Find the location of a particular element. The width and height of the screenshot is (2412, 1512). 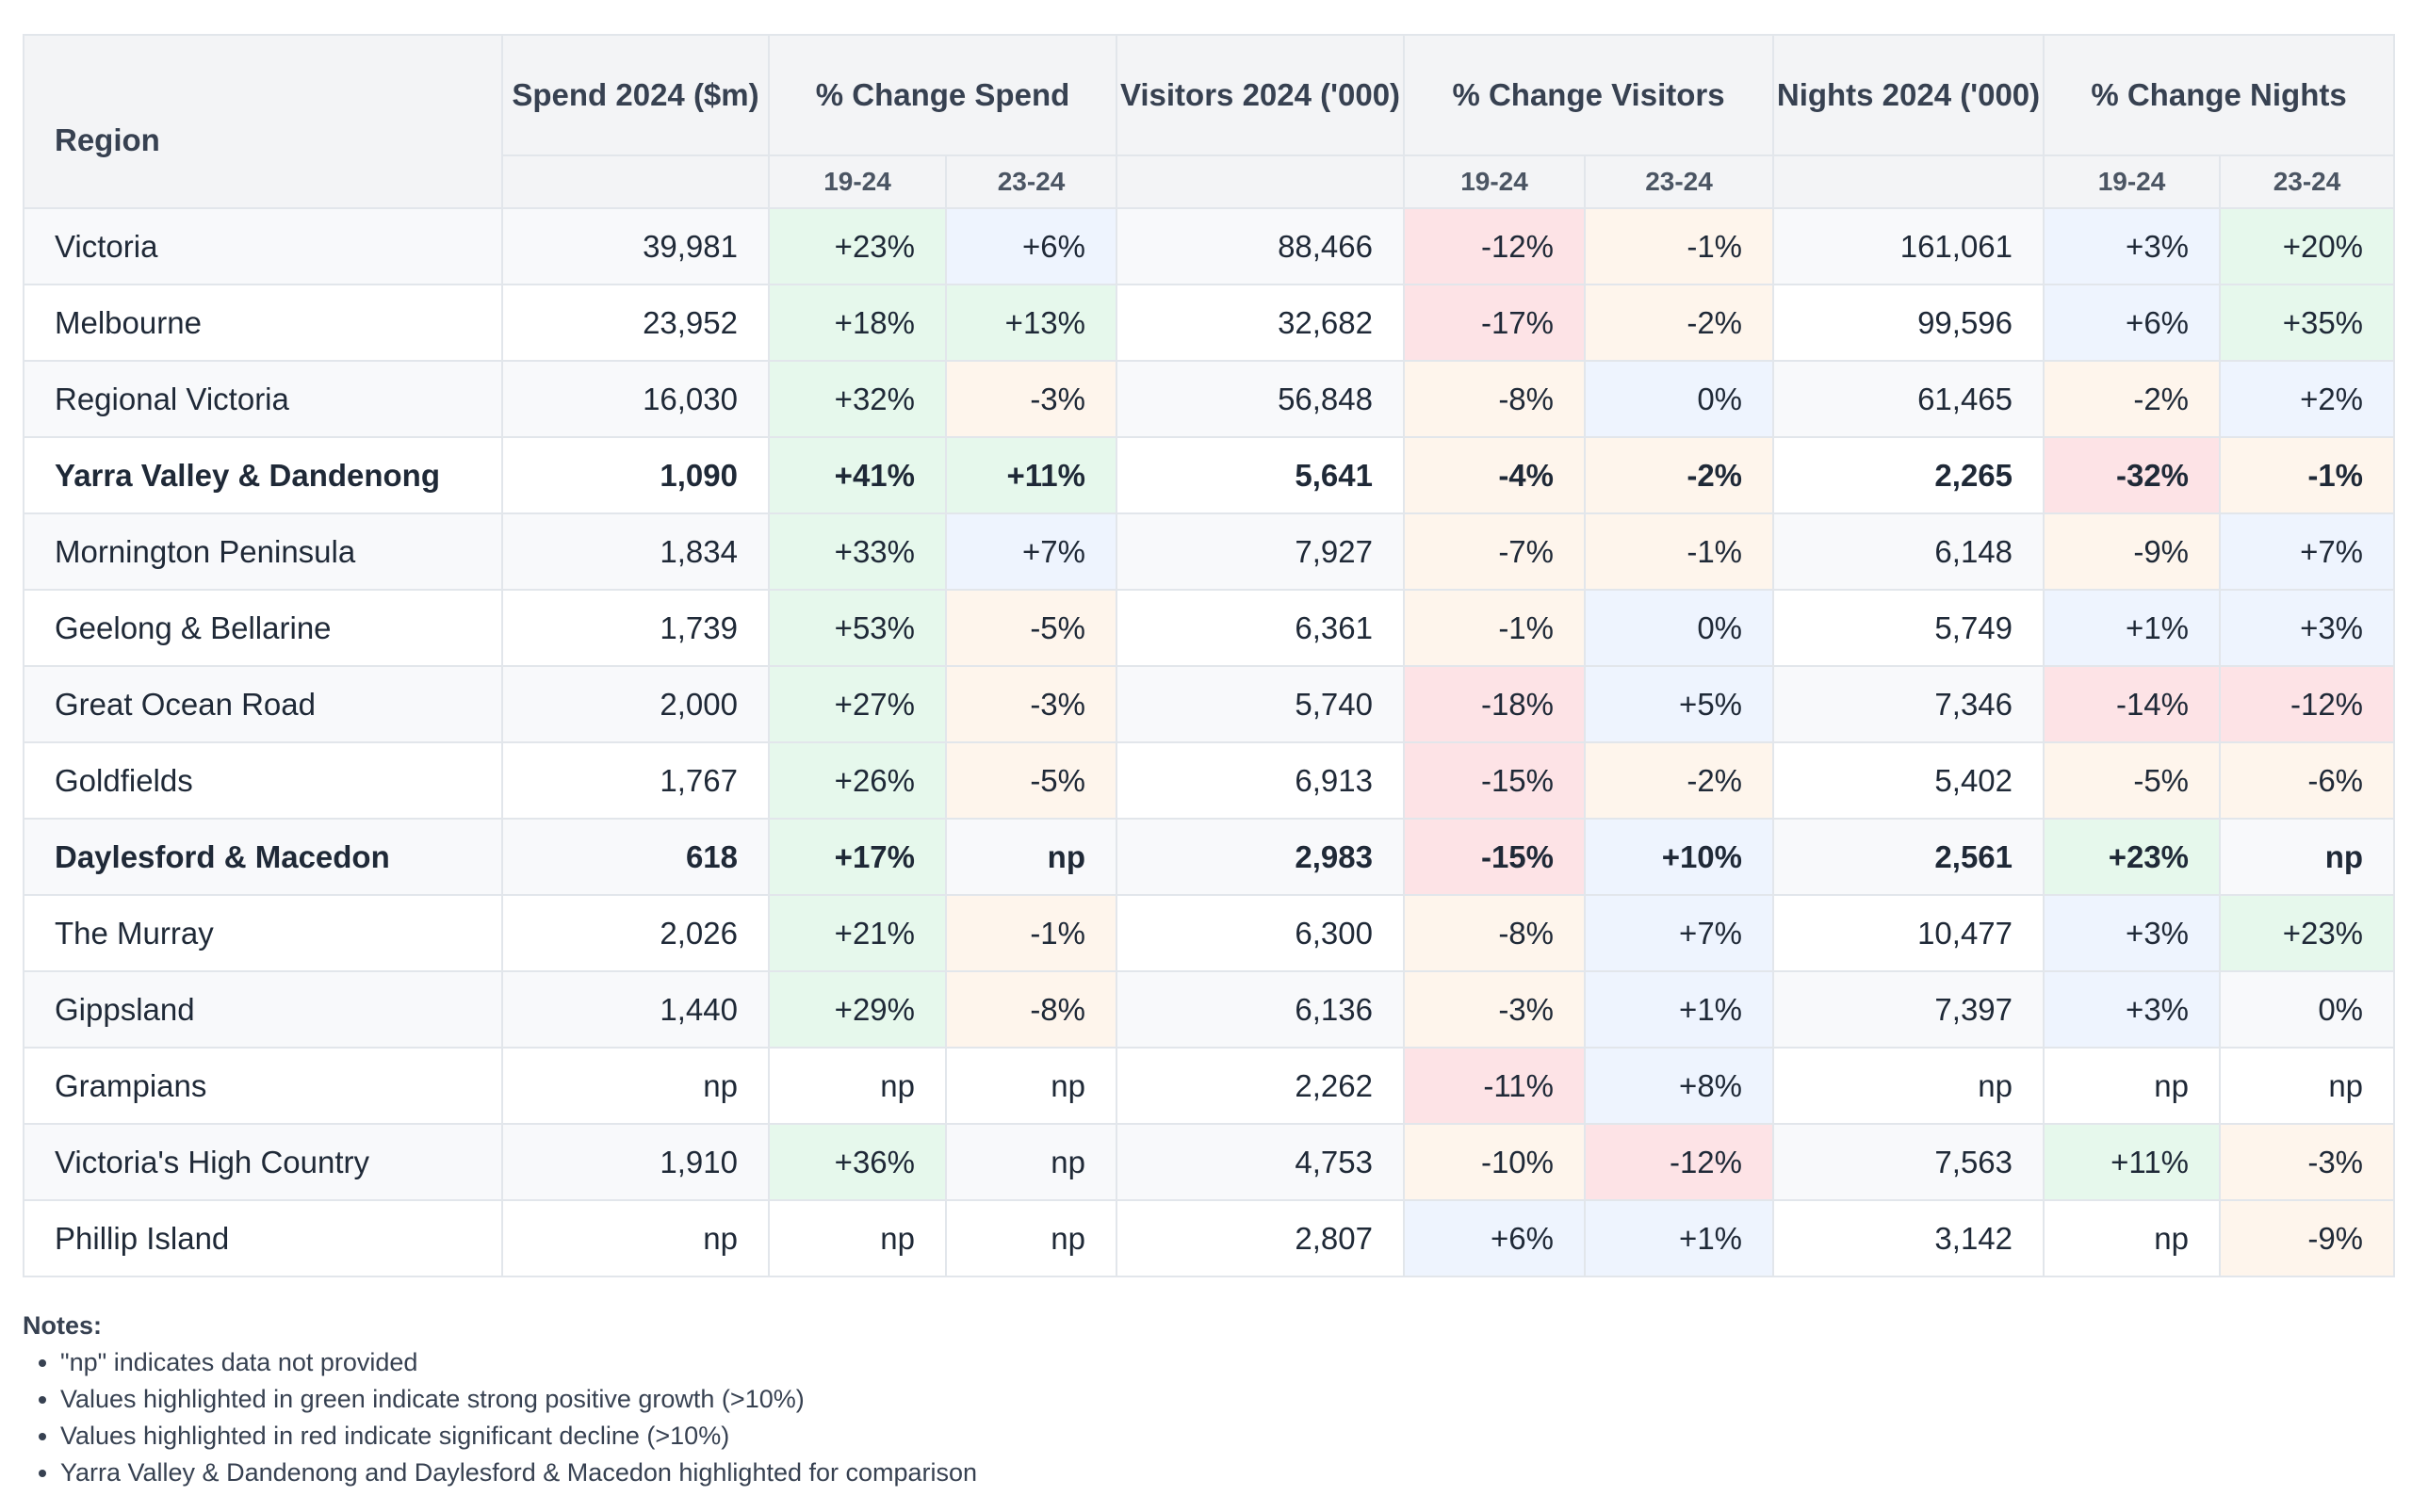

cell-nights-change-19-24: +23% is located at coordinates (2132, 857).